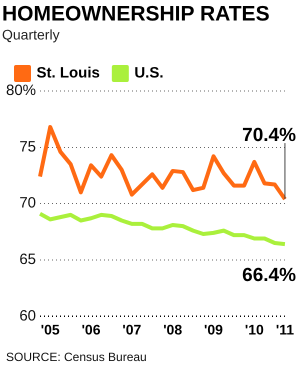 The image size is (300, 370). What do you see at coordinates (269, 275) in the screenshot?
I see `annotation: 66.4%` at bounding box center [269, 275].